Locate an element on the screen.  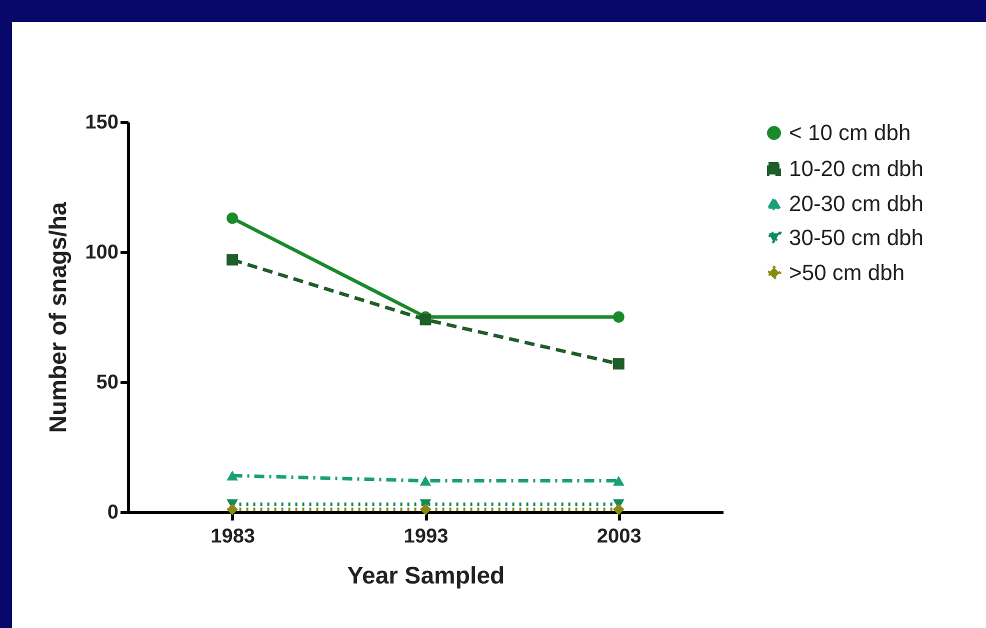
y-tick-label: 50 is located at coordinates (107, 383).